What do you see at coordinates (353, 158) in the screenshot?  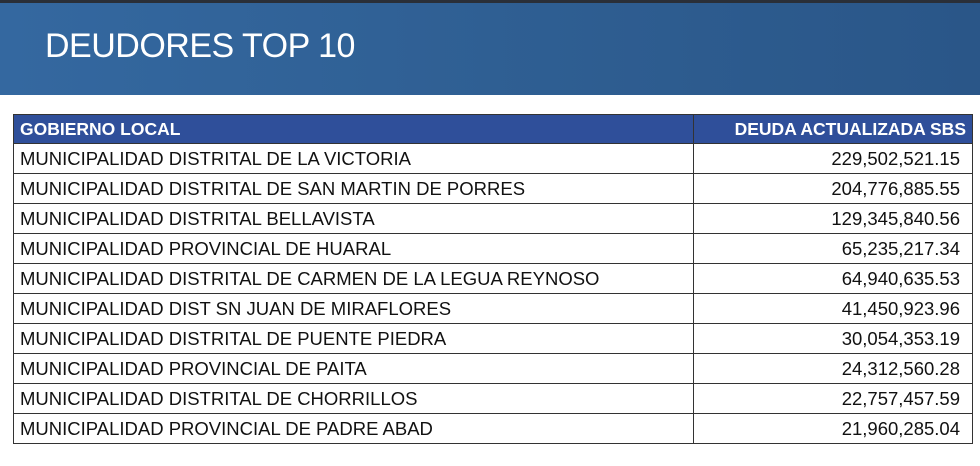 I see `cell-gobierno-local: MUNICIPALIDAD DISTRITAL DE LA VICTORIA` at bounding box center [353, 158].